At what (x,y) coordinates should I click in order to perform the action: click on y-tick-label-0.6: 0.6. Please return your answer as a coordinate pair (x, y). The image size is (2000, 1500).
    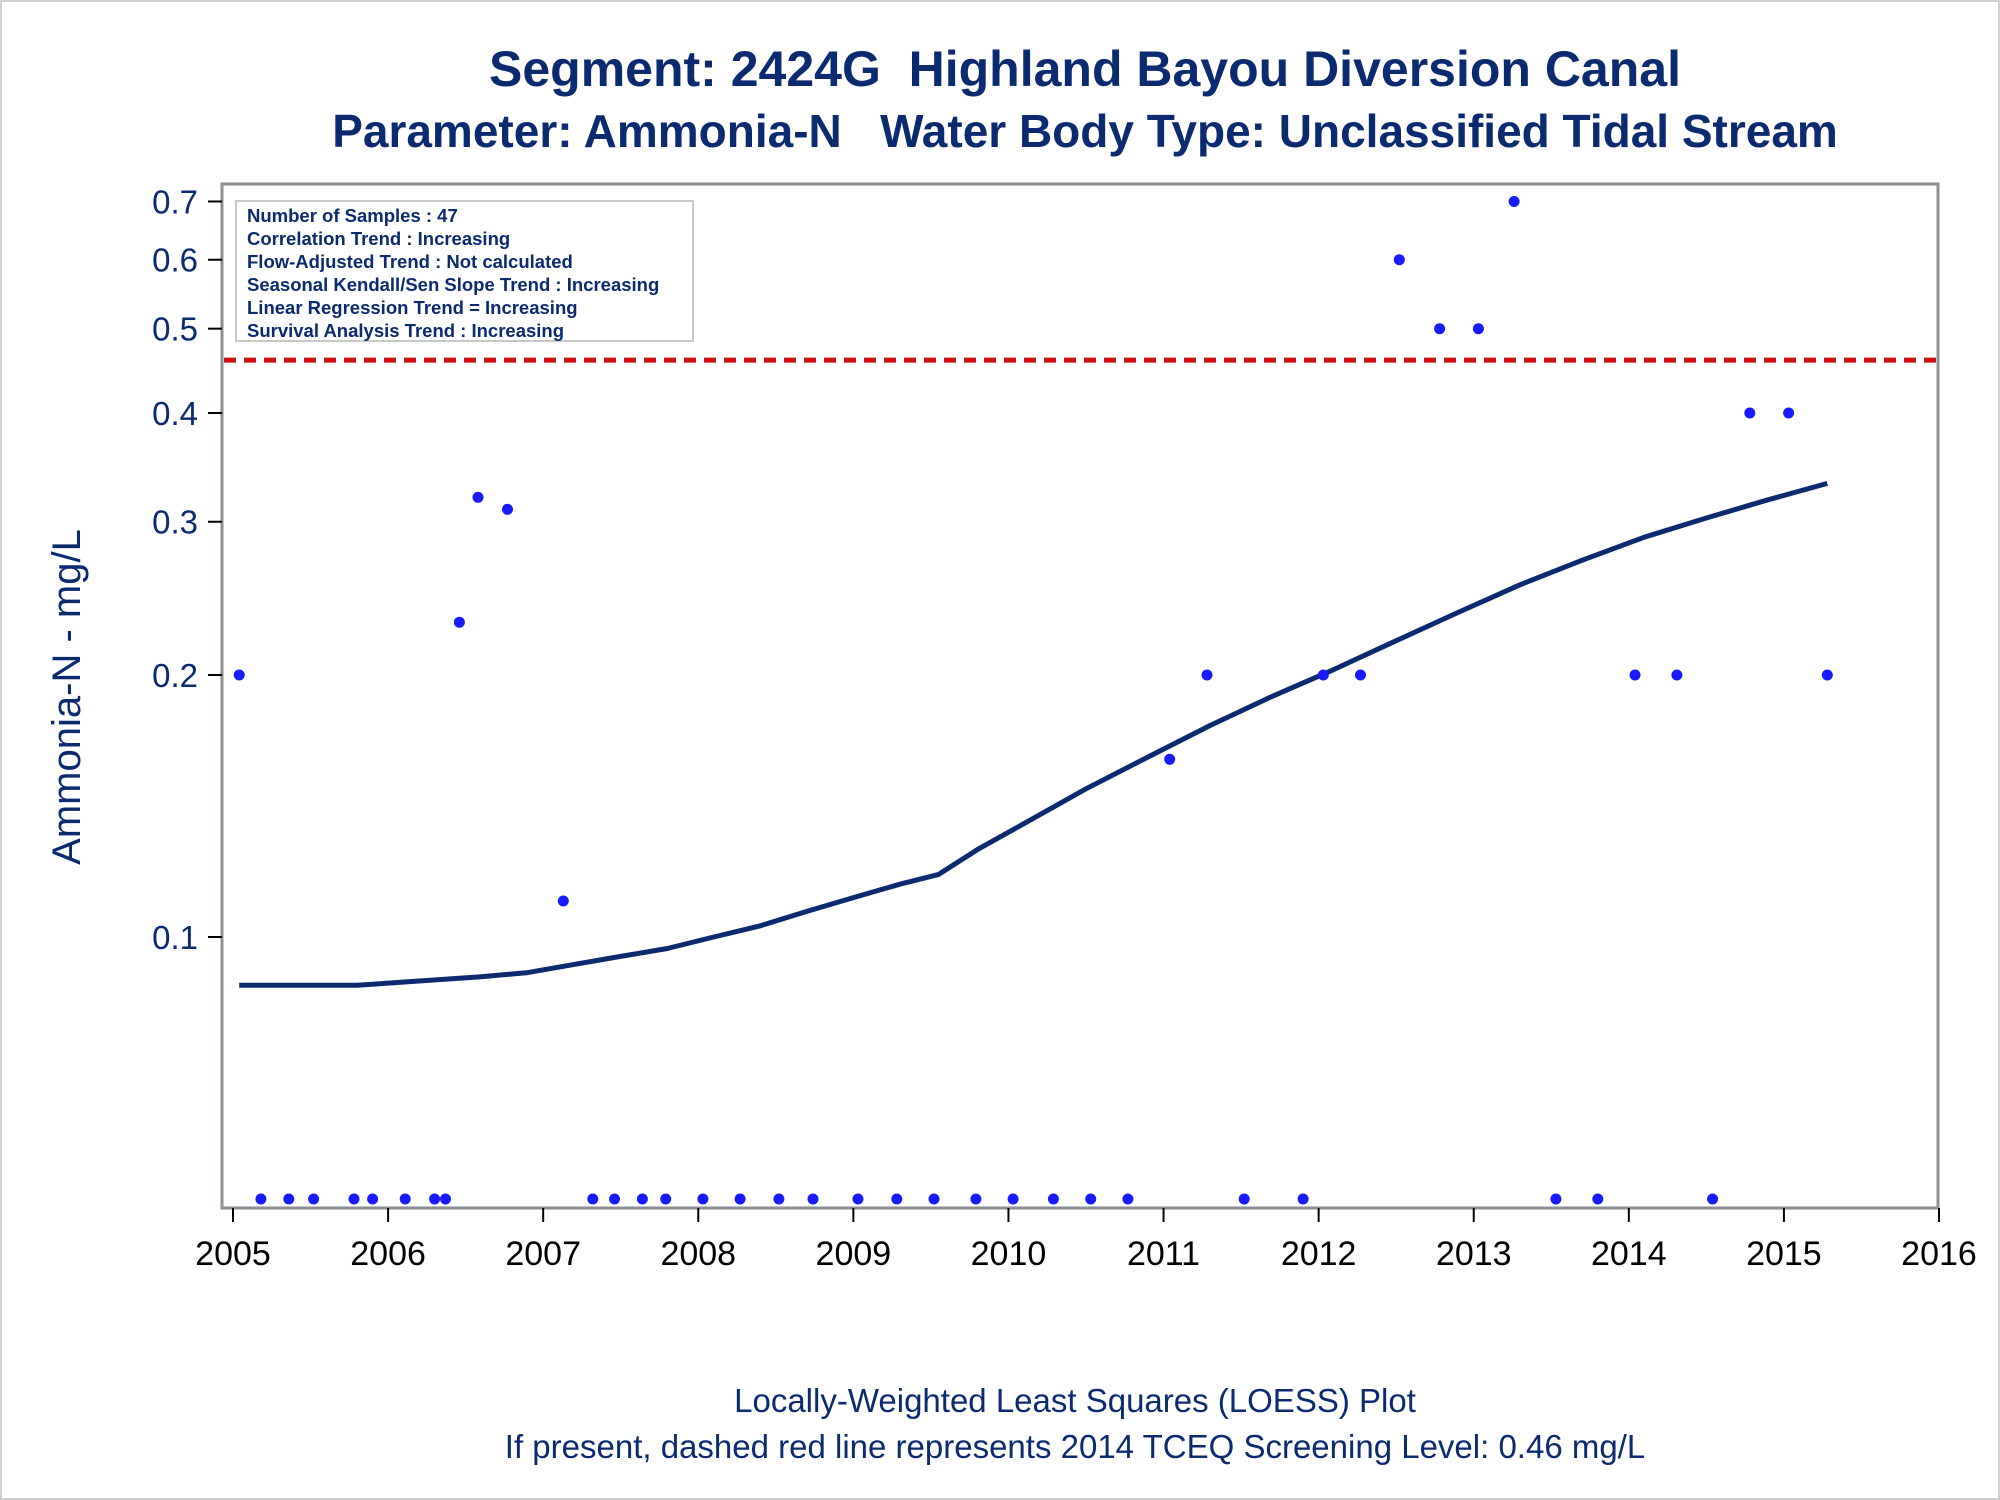
    Looking at the image, I should click on (175, 260).